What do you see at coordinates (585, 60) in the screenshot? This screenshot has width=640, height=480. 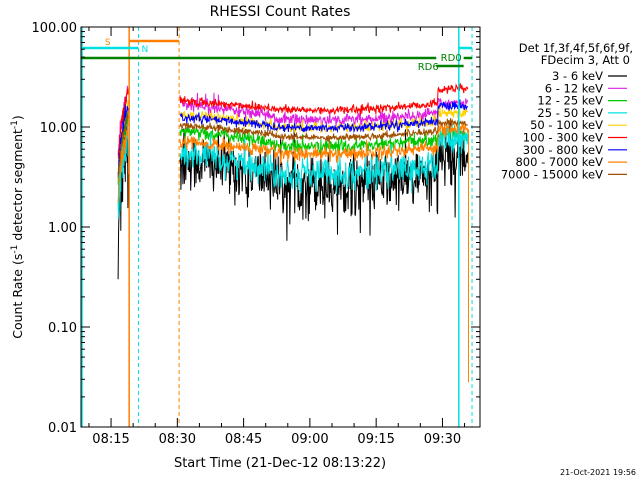 I see `legend-header-line: FDecim 3, Att 0` at bounding box center [585, 60].